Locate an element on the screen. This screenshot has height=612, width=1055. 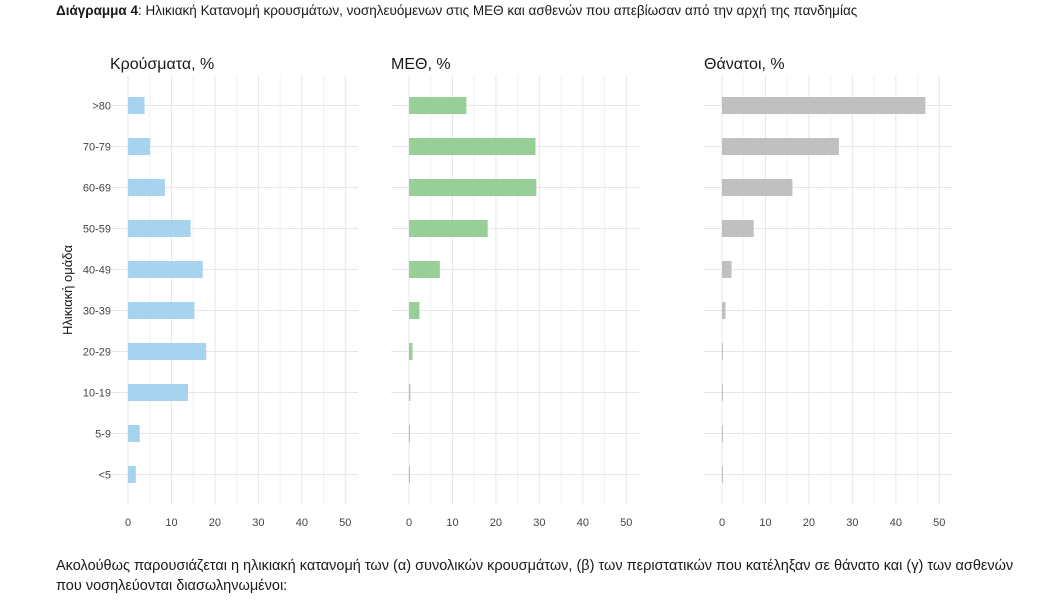
category-label: >80 is located at coordinates (101, 107).